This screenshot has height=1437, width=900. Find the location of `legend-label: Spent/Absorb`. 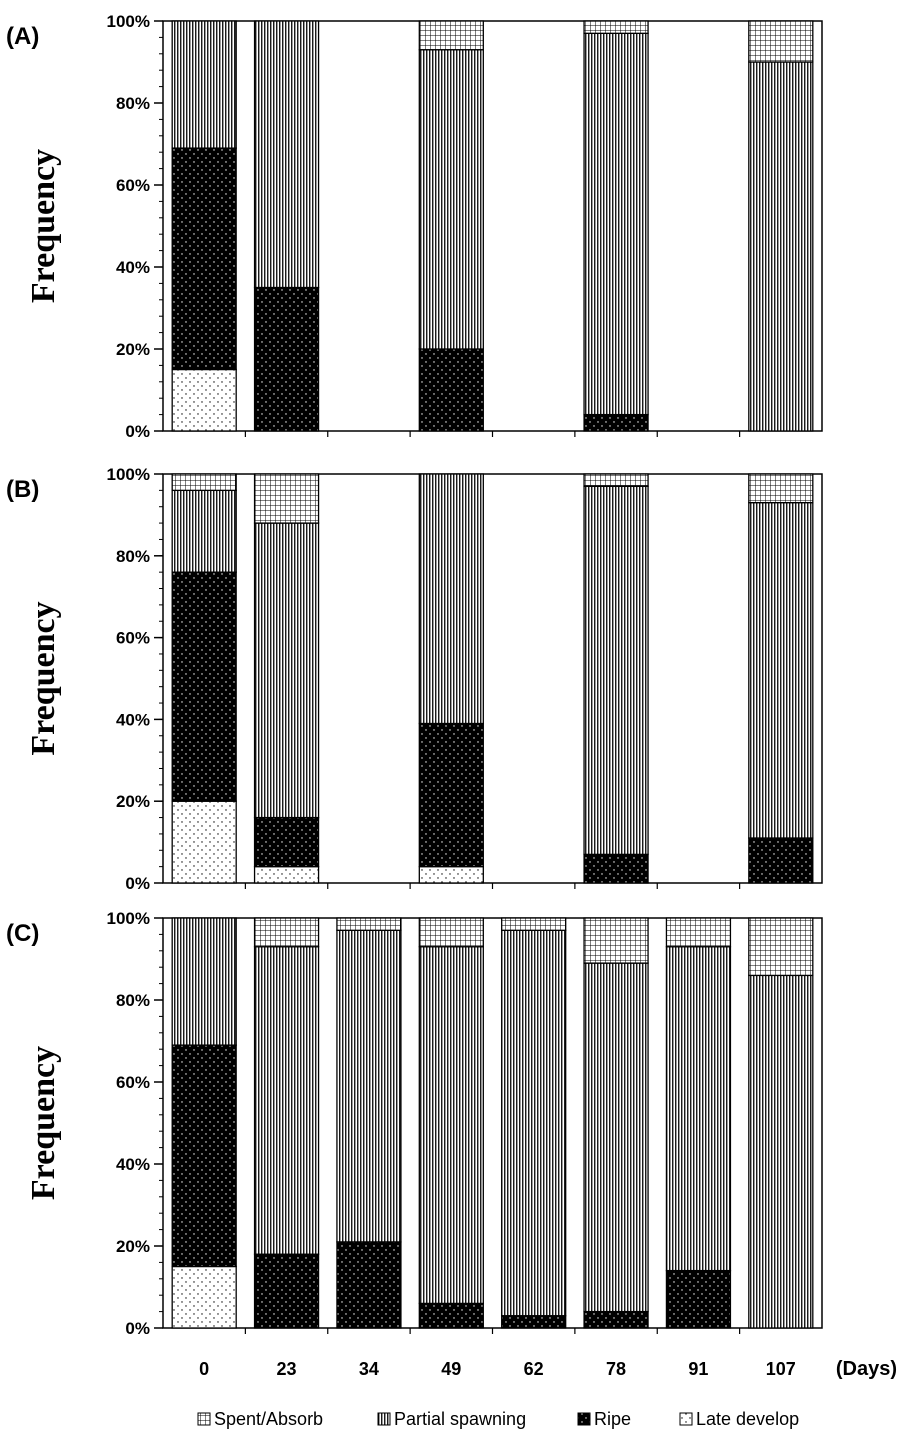

legend-label: Spent/Absorb is located at coordinates (268, 1419).